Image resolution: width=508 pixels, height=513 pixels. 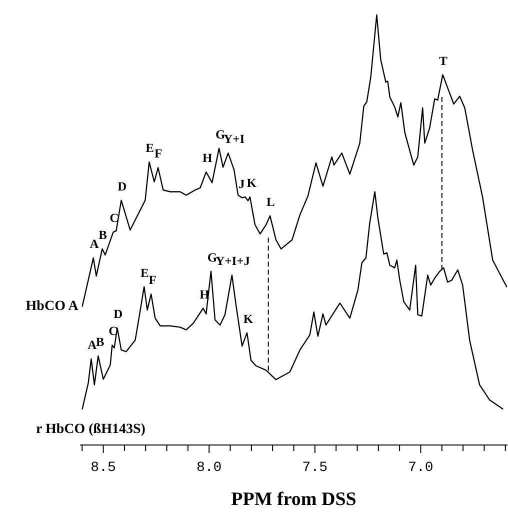 I want to click on annotation: J, so click(x=241, y=183).